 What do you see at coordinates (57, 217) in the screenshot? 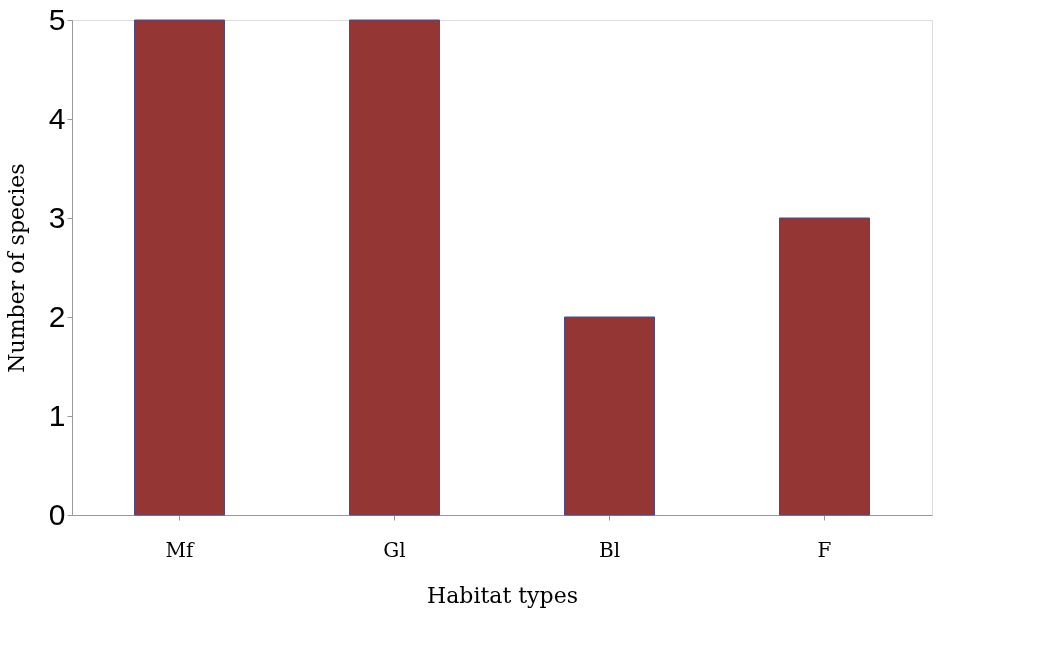
I see `y-tick-label: 3` at bounding box center [57, 217].